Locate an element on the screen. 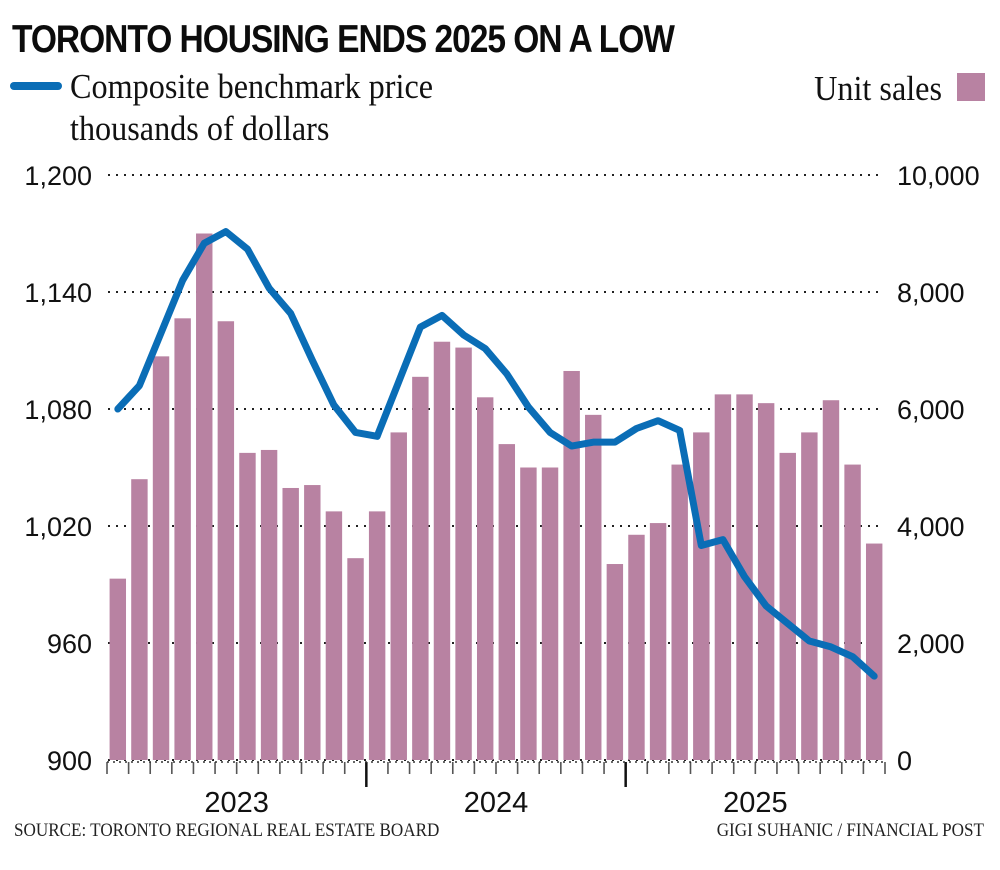 The height and width of the screenshot is (870, 1000). legend-price-line-icon is located at coordinates (36, 86).